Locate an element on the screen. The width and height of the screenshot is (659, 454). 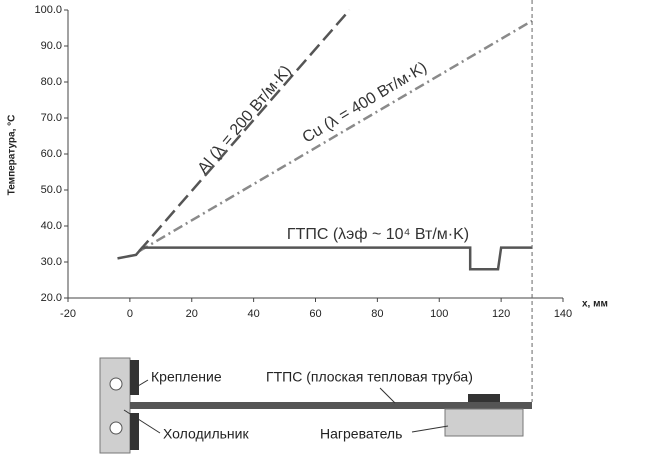
x-tick-label: 140 is located at coordinates (563, 314).